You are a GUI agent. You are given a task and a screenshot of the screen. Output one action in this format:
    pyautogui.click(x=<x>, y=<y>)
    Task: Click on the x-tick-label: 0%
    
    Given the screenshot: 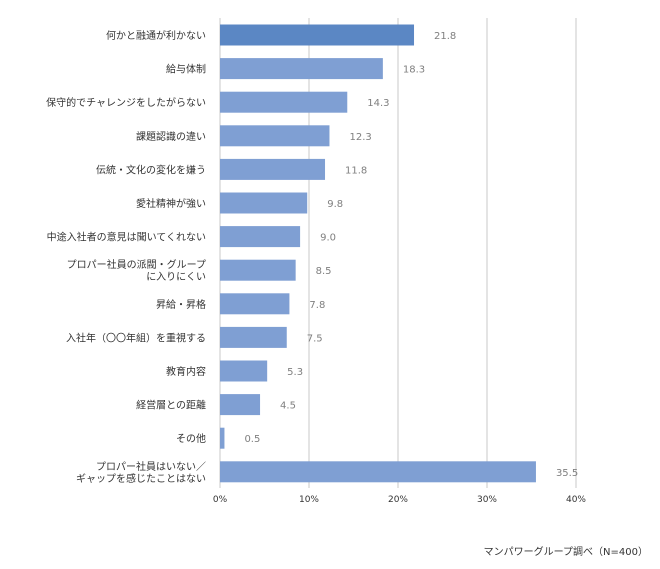 What is the action you would take?
    pyautogui.click(x=220, y=500)
    